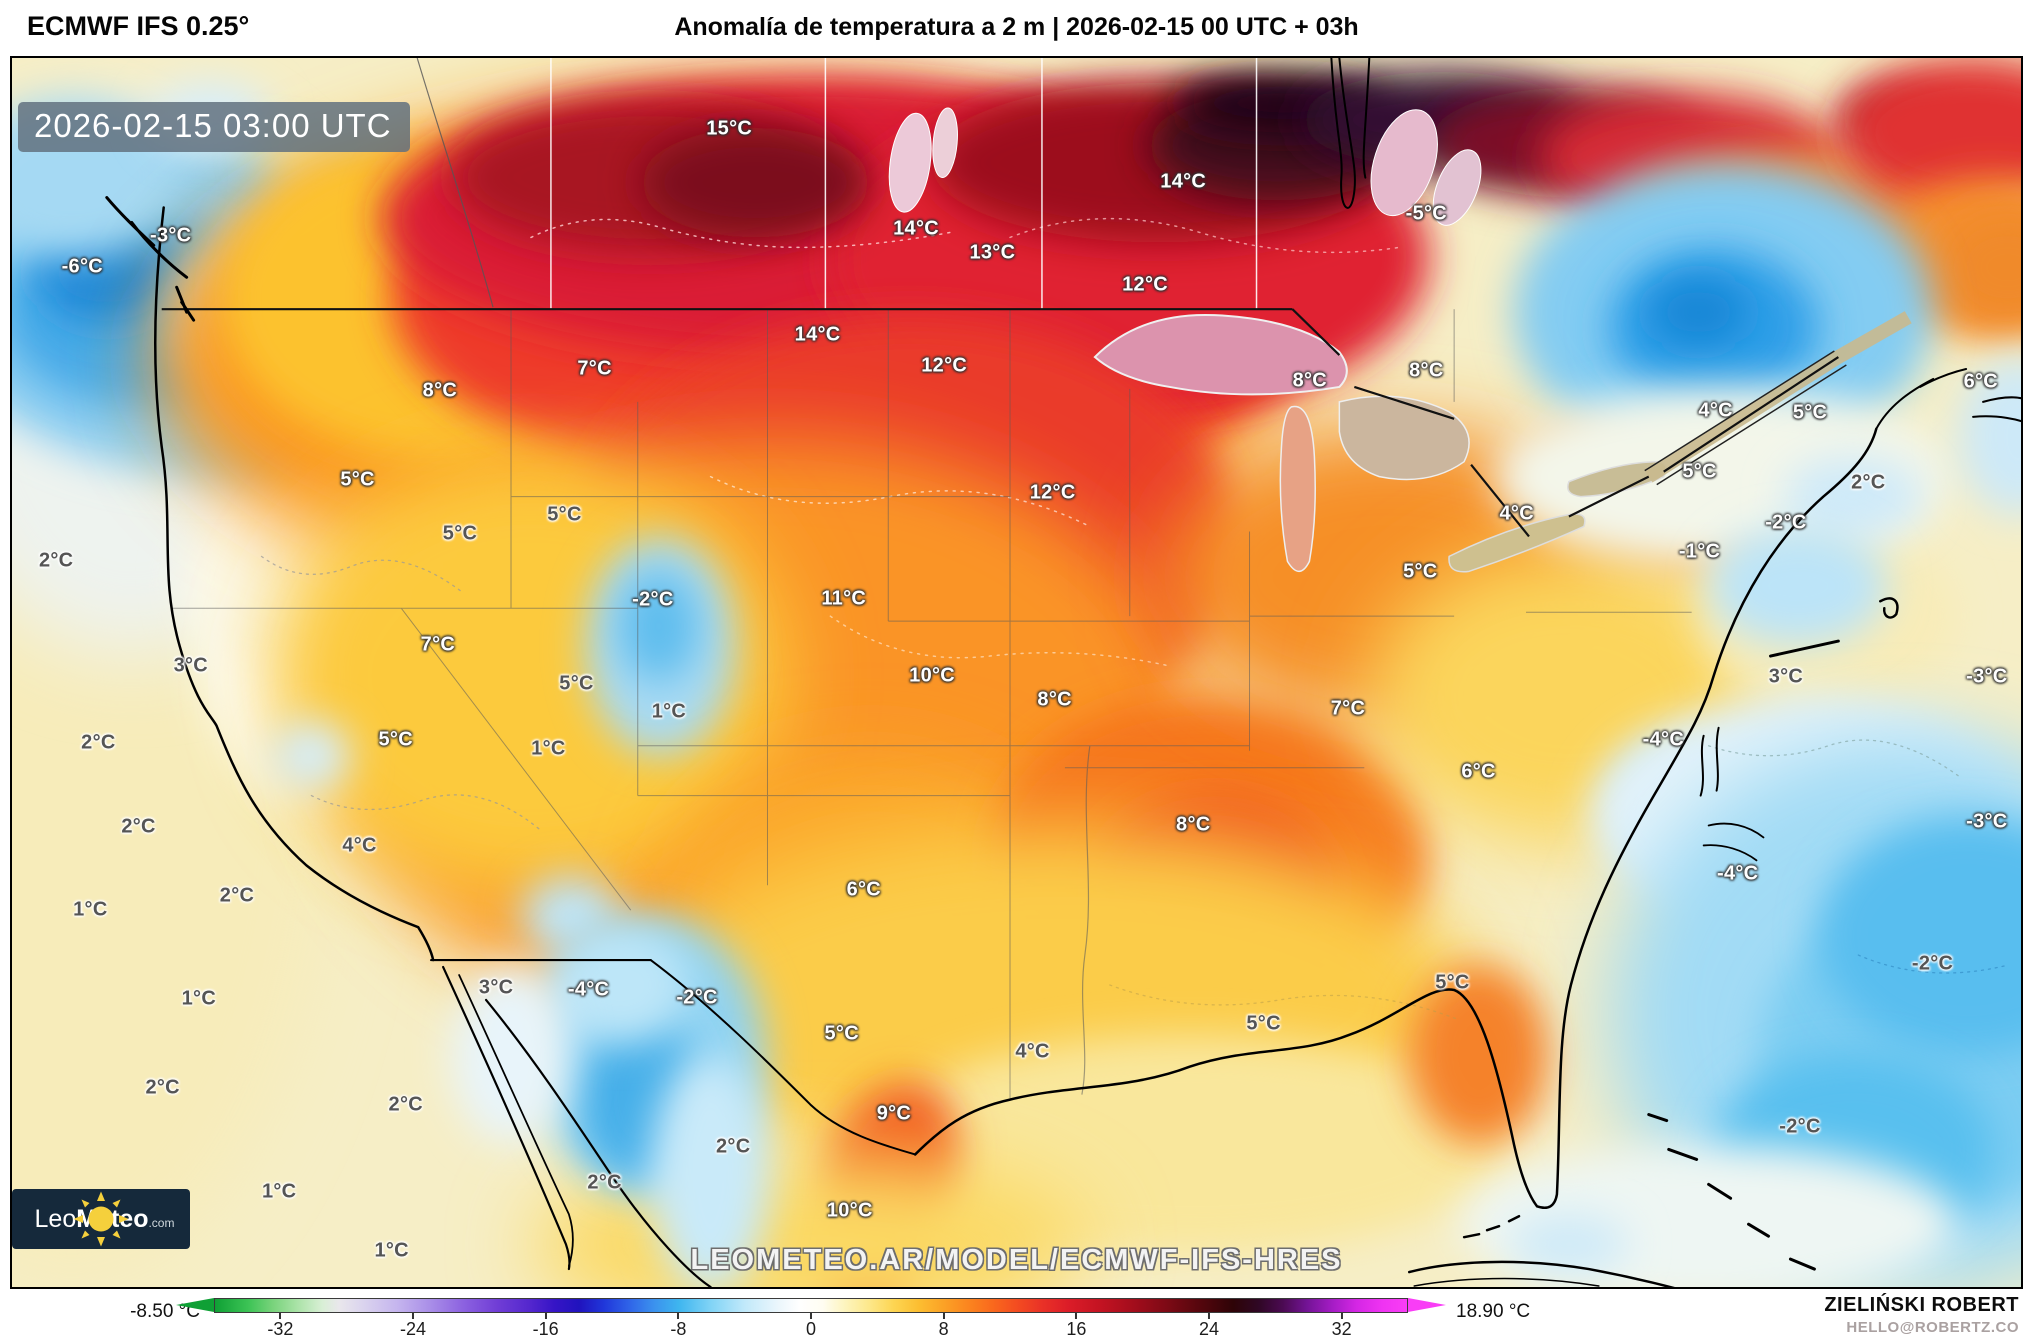 The height and width of the screenshot is (1339, 2033). What do you see at coordinates (1076, 1326) in the screenshot?
I see `colorbar-tick: 16` at bounding box center [1076, 1326].